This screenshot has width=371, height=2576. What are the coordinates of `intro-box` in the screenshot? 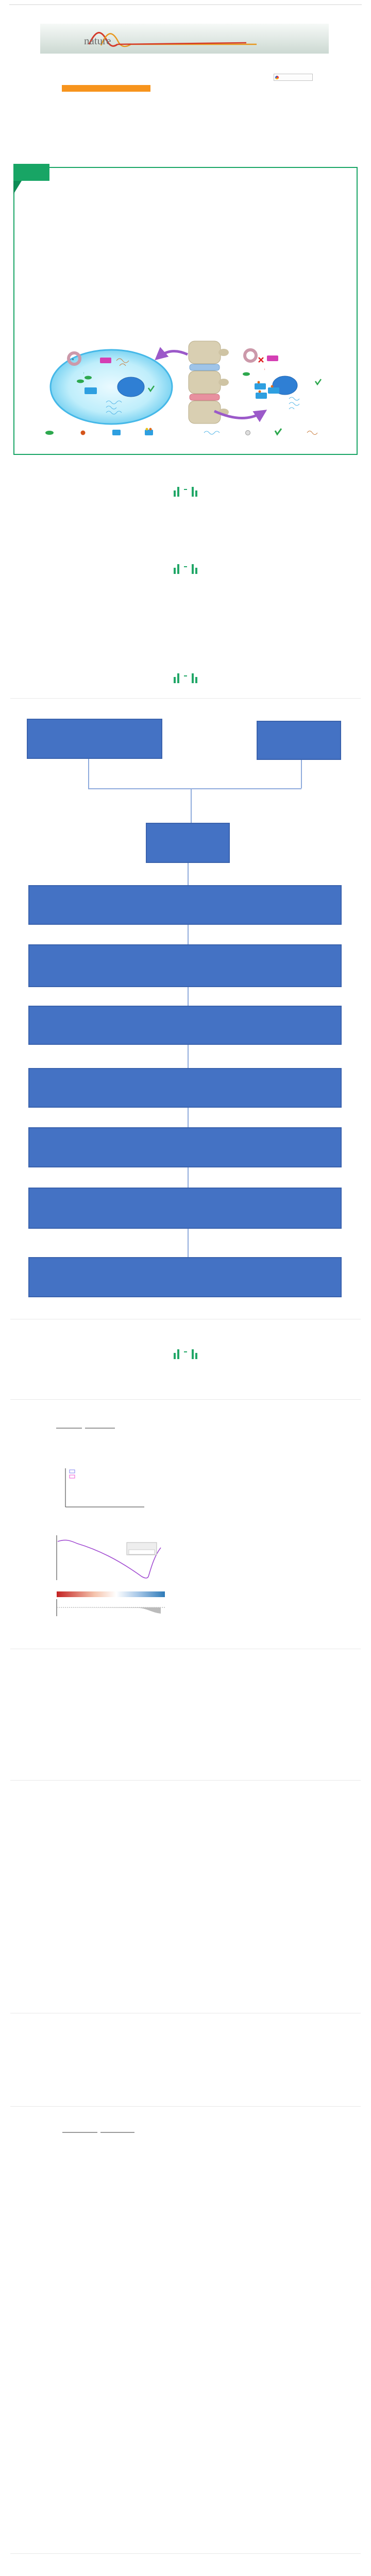 It's located at (185, 311).